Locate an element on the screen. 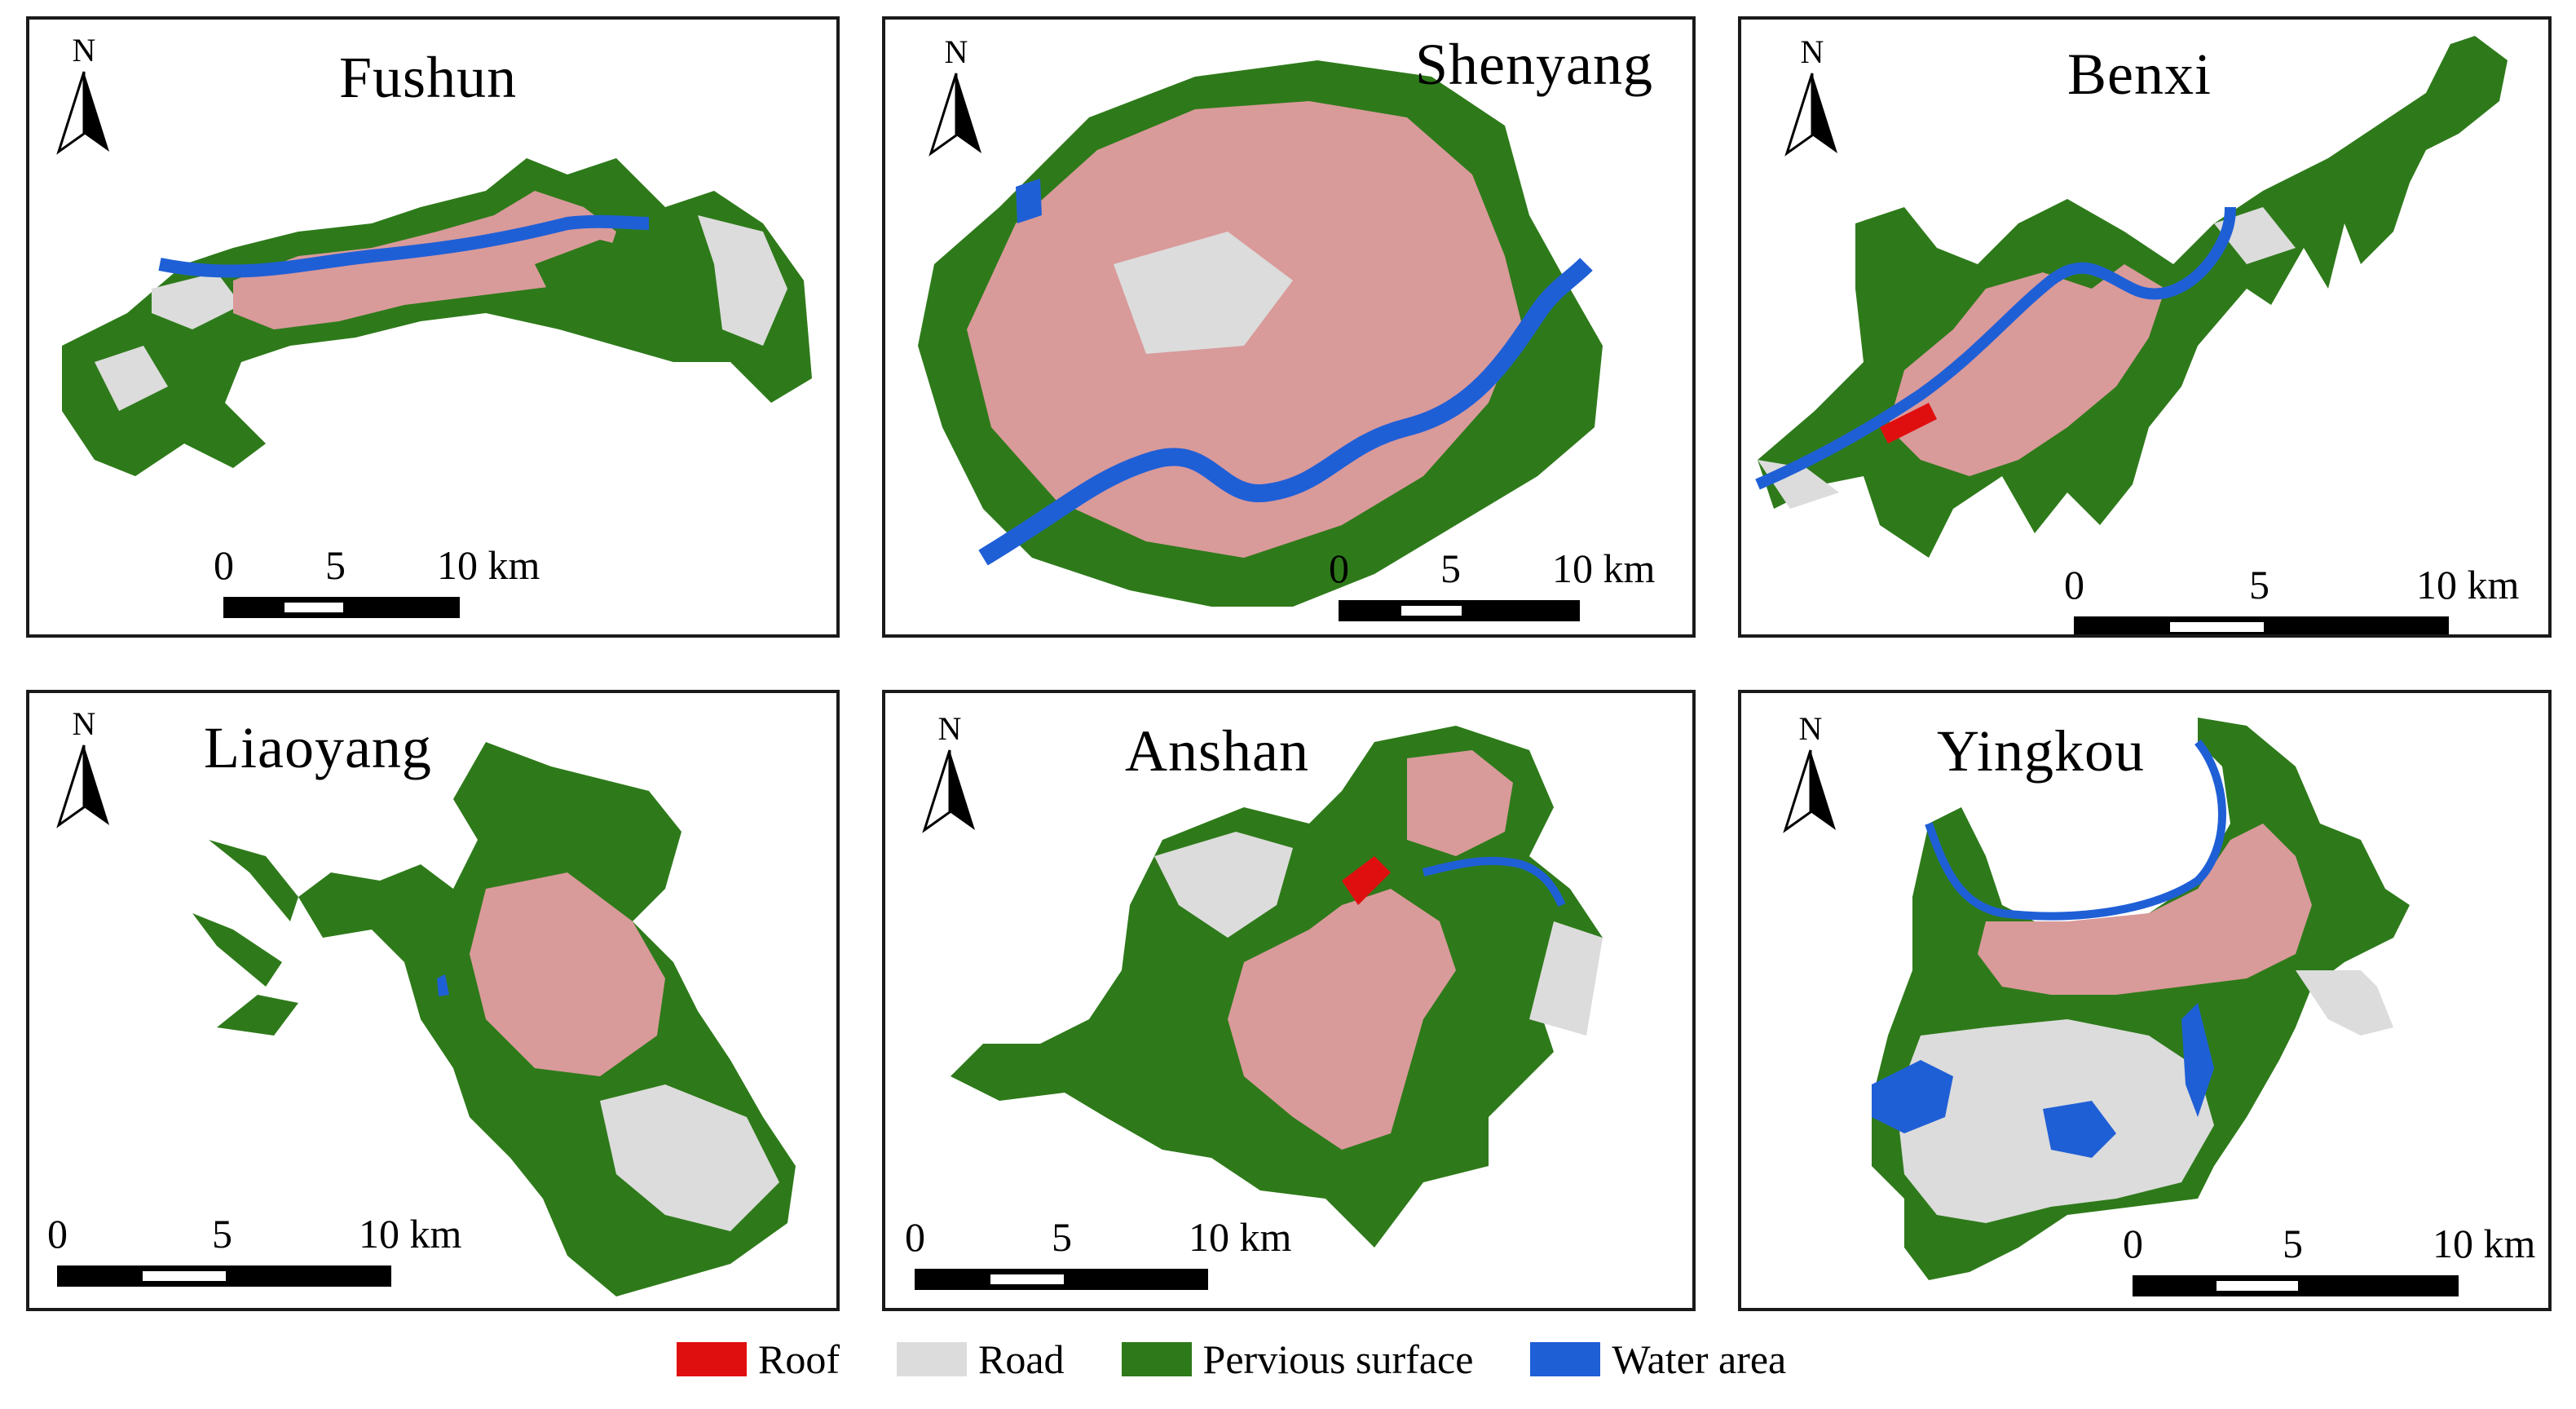 This screenshot has width=2576, height=1409. benxi-urban-area is located at coordinates (2026, 370).